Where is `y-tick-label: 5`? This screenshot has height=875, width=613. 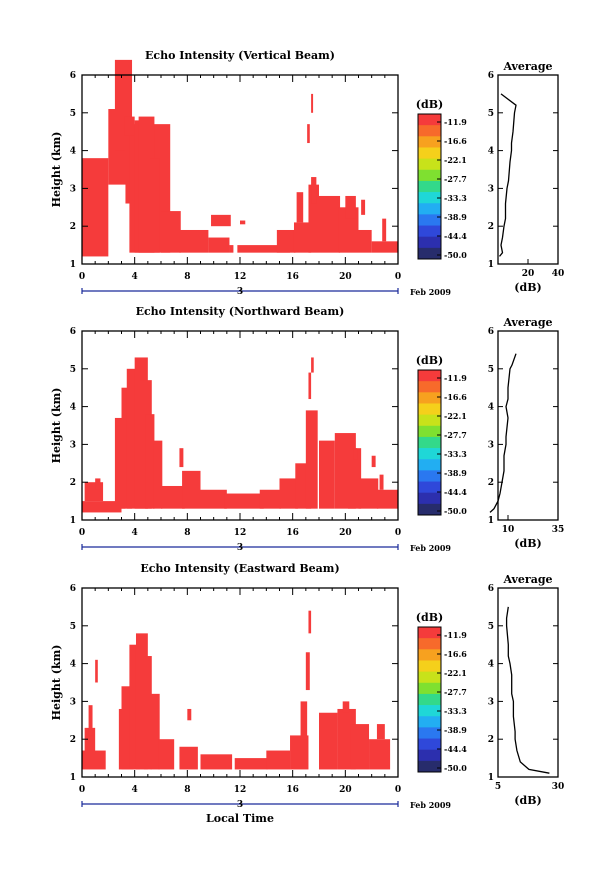
y-tick-label: 5 is located at coordinates (73, 370).